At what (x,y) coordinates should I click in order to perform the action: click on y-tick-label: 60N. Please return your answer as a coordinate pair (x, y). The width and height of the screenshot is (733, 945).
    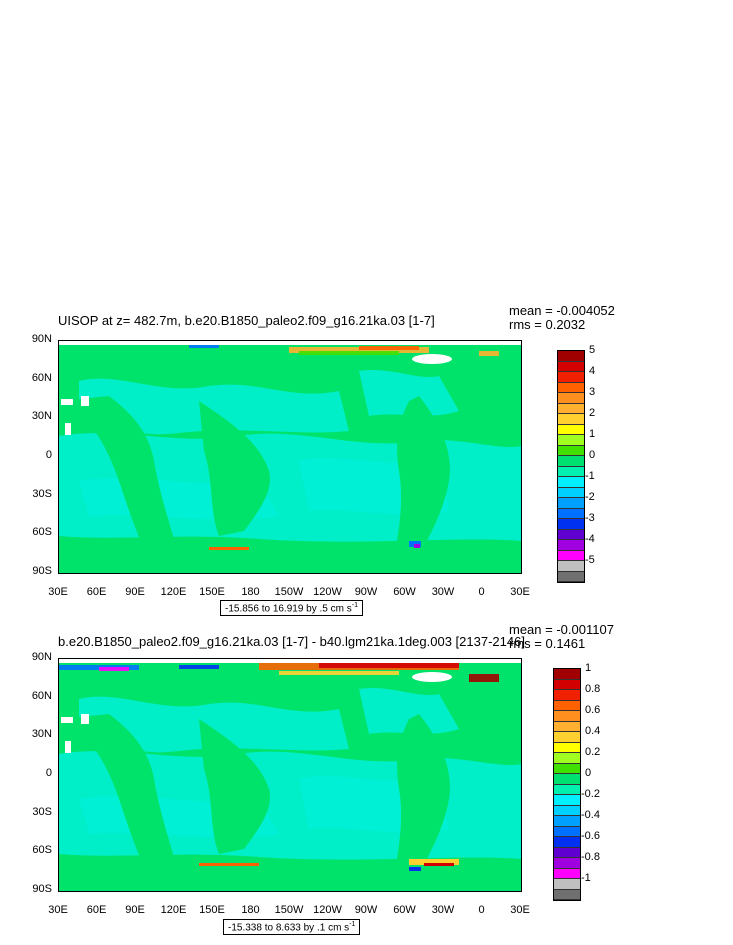
    Looking at the image, I should click on (41, 377).